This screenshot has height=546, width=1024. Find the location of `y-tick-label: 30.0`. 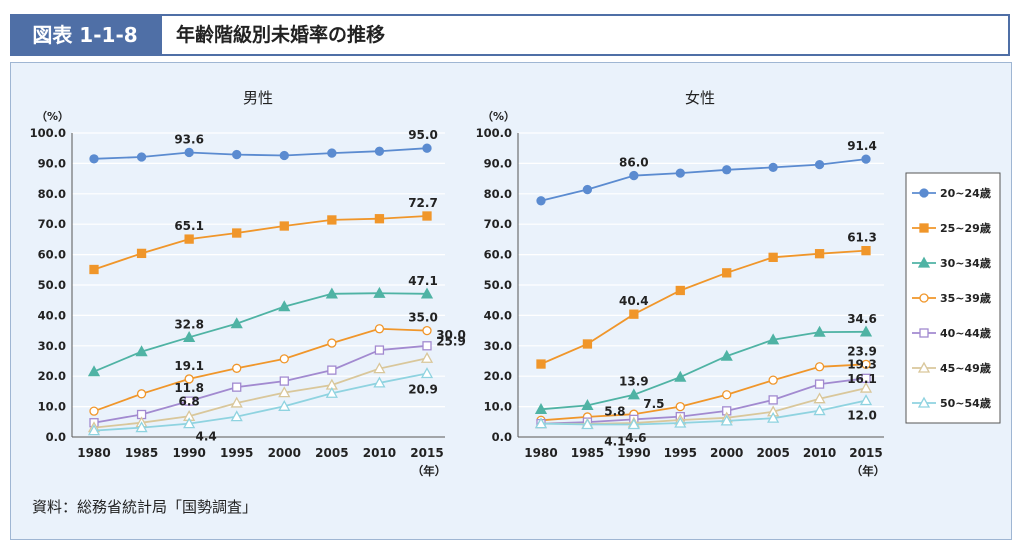

y-tick-label: 30.0 is located at coordinates (52, 346).